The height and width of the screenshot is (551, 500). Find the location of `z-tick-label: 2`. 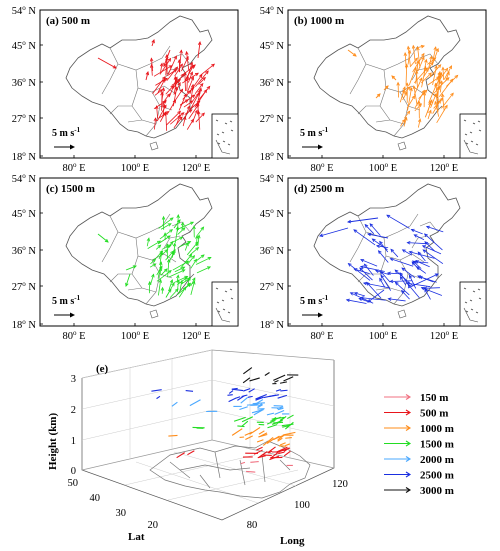

z-tick-label: 2 is located at coordinates (73, 410).